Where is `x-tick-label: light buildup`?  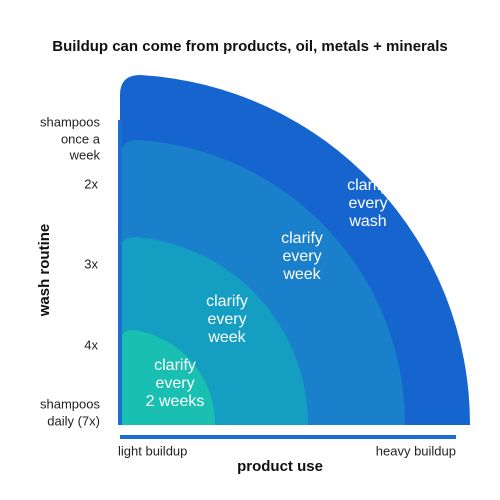
x-tick-label: light buildup is located at coordinates (152, 450).